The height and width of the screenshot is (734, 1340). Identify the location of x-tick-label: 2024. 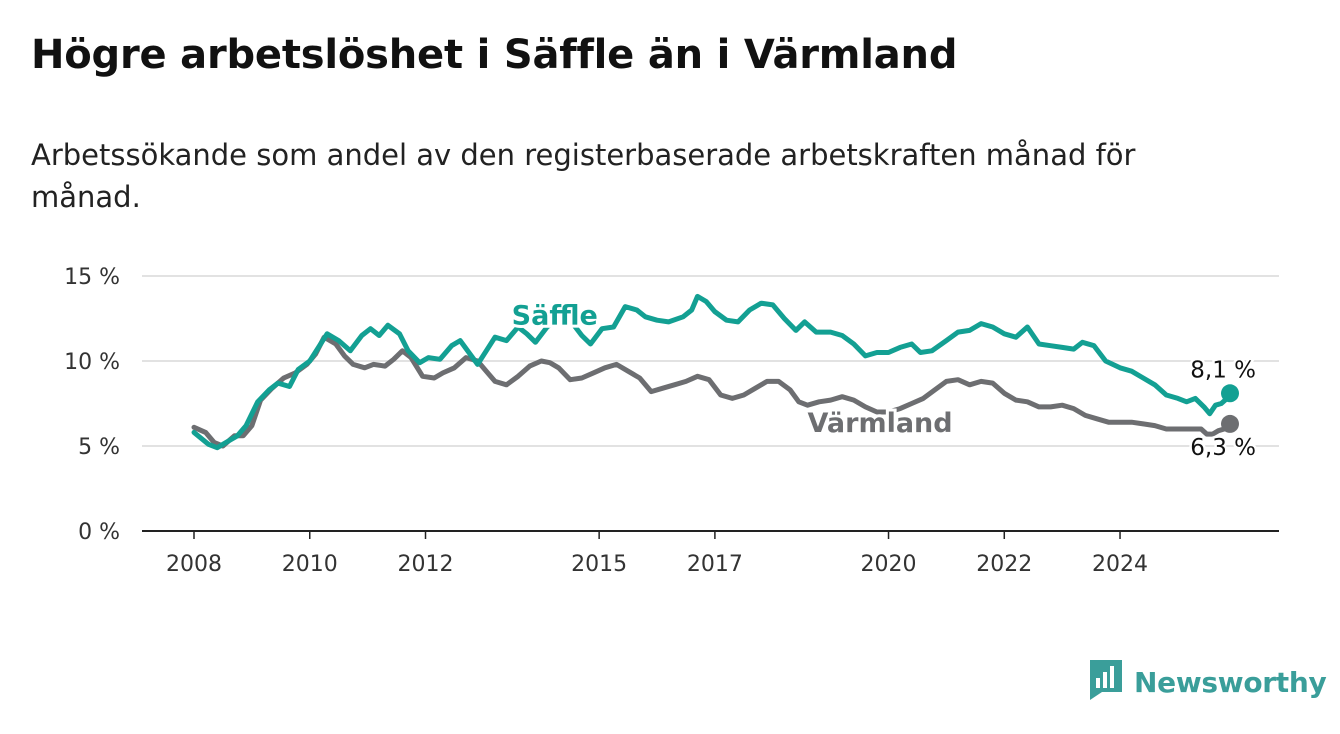
(1120, 564).